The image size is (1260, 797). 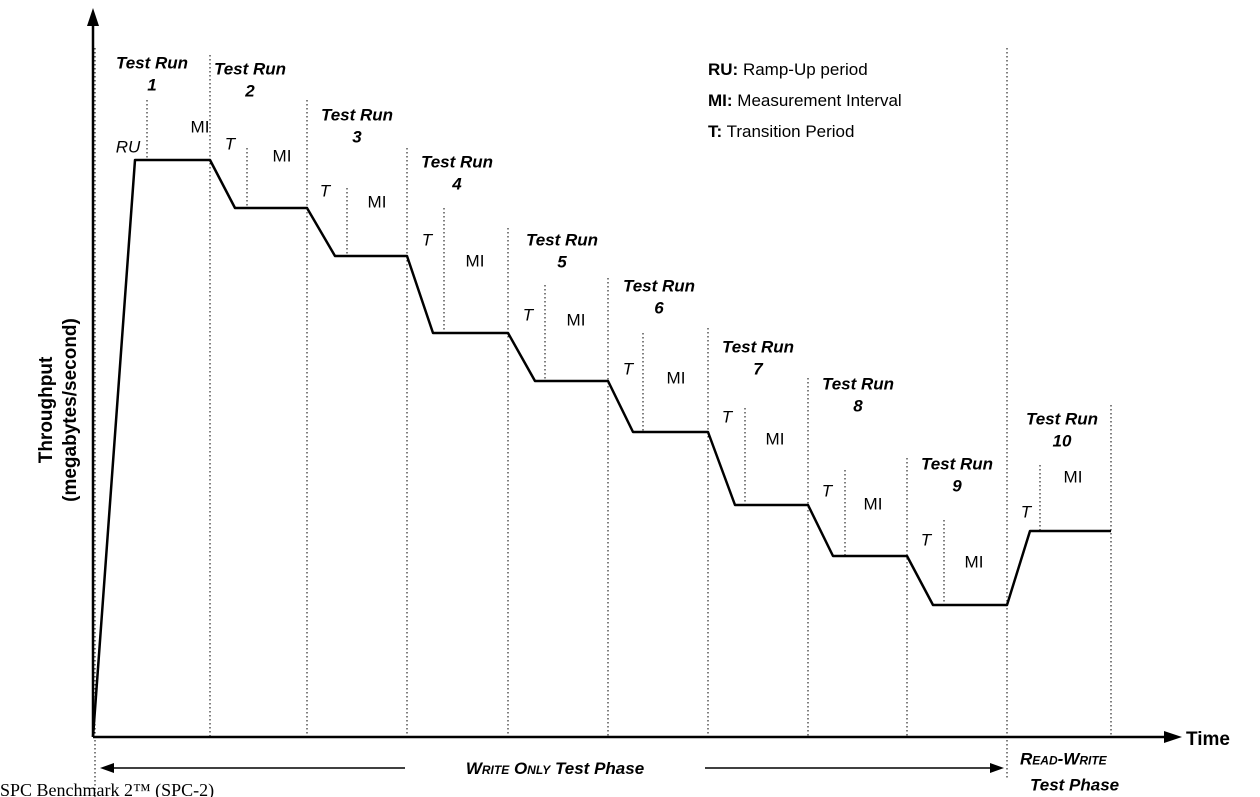 I want to click on legend-text: Ramp-Up period, so click(x=805, y=69).